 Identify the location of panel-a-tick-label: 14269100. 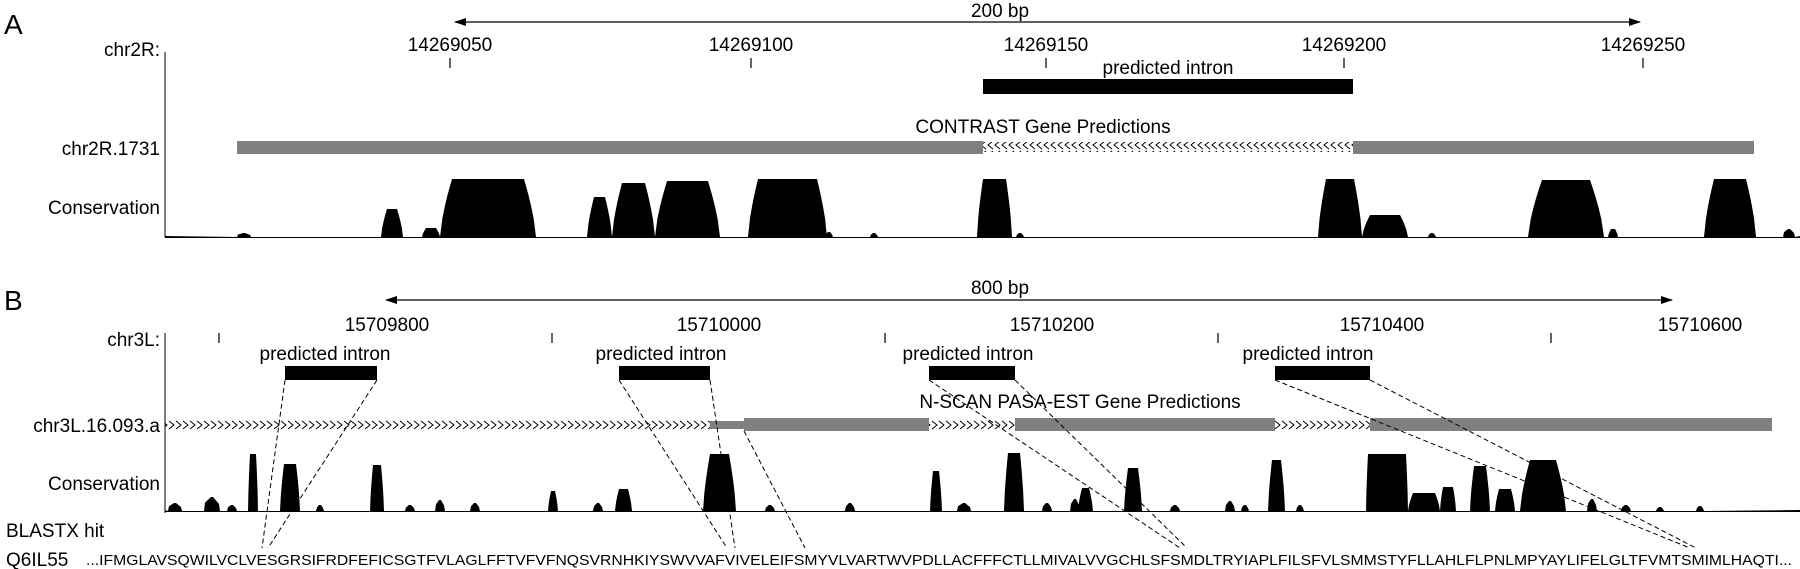
(751, 45).